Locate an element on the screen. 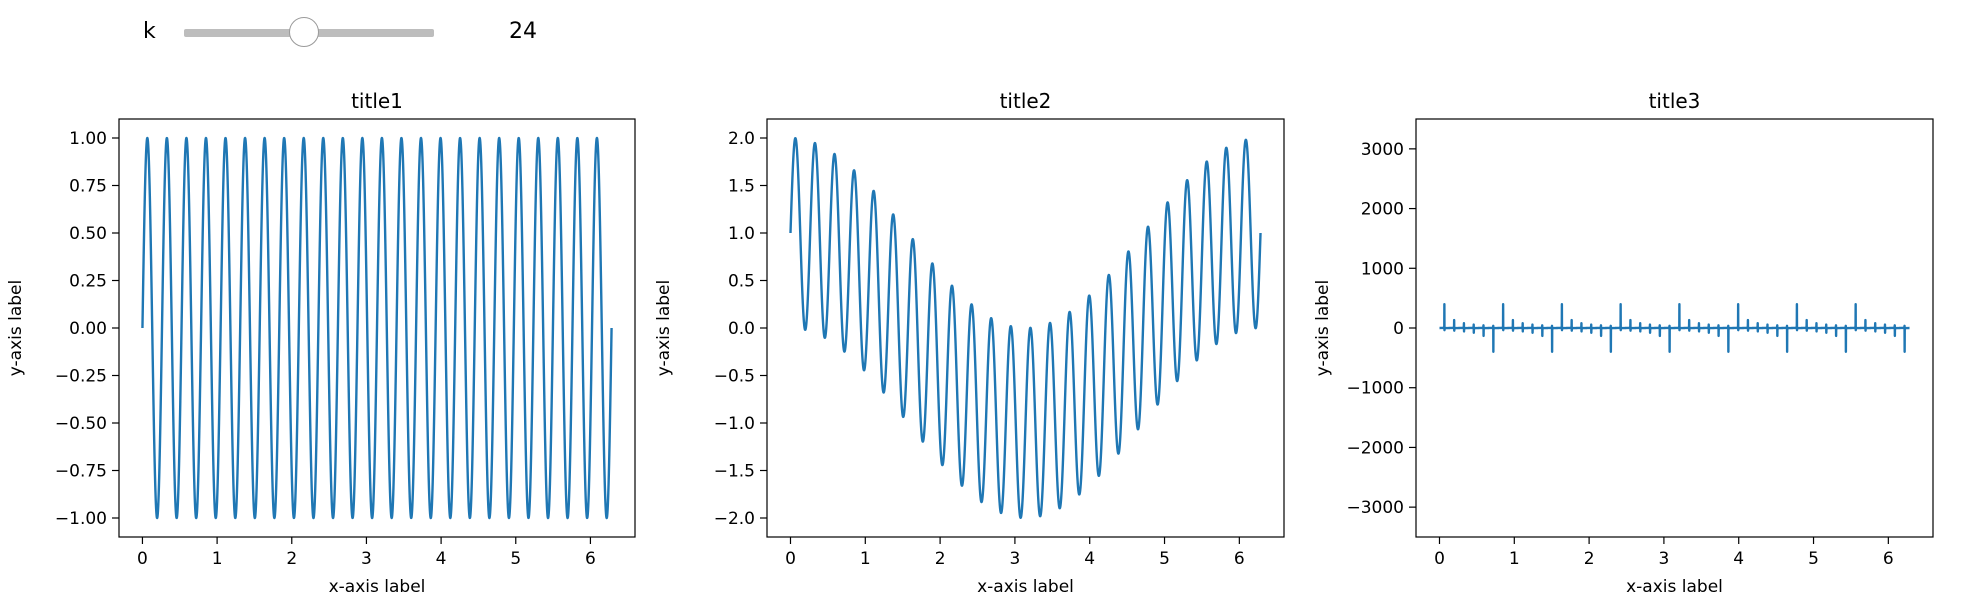 The width and height of the screenshot is (1962, 616). y-tick-label: −0.25 is located at coordinates (81, 377).